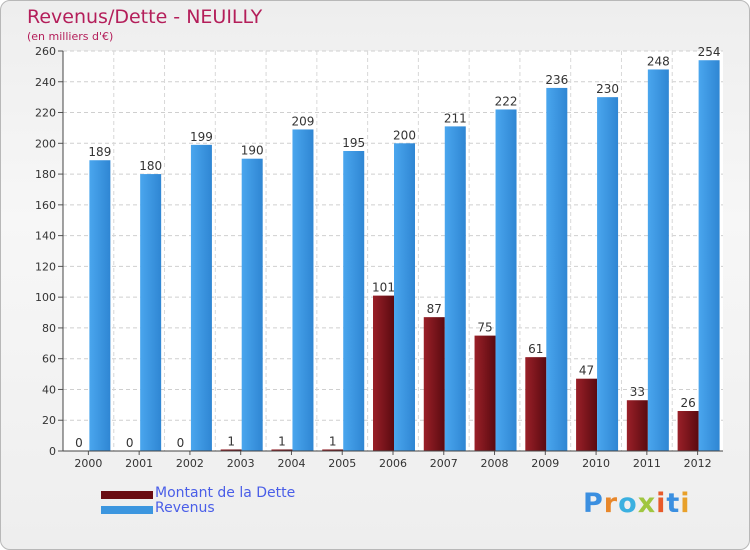 Image resolution: width=750 pixels, height=550 pixels. What do you see at coordinates (434, 384) in the screenshot?
I see `bar-dette-2007` at bounding box center [434, 384].